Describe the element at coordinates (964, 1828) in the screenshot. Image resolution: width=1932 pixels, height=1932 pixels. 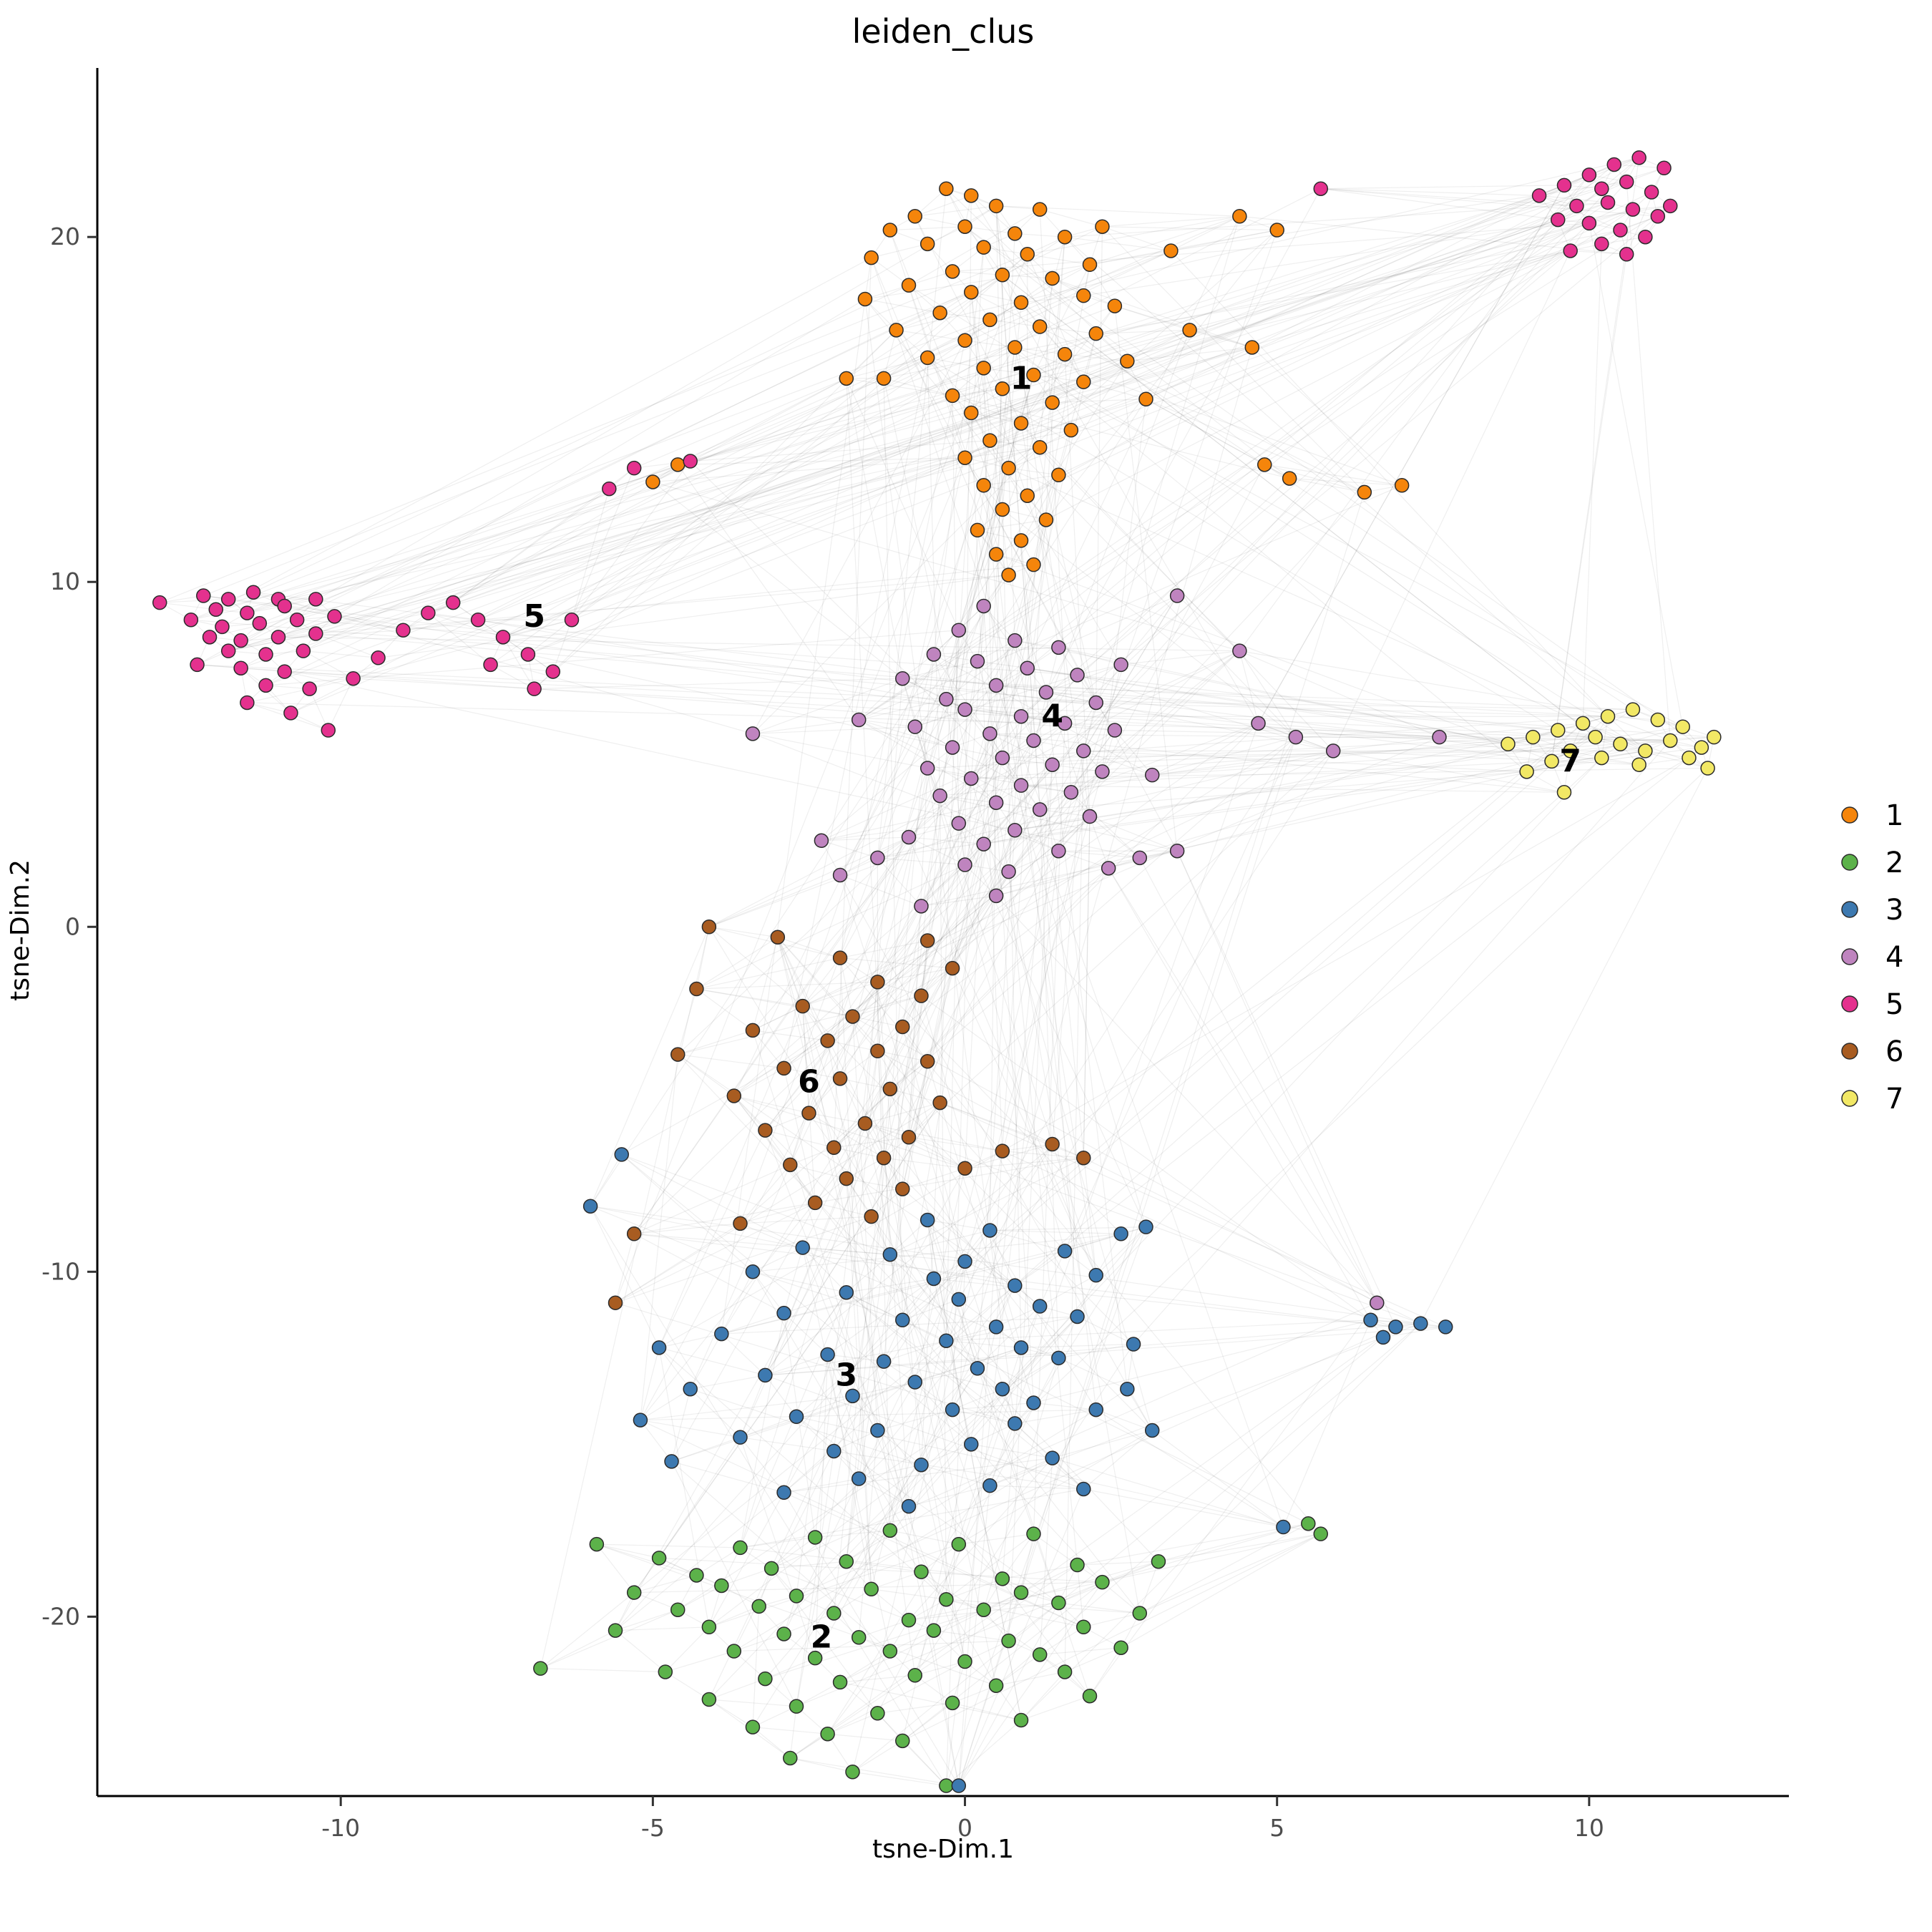
I see `x-tick-label: 0` at that location.